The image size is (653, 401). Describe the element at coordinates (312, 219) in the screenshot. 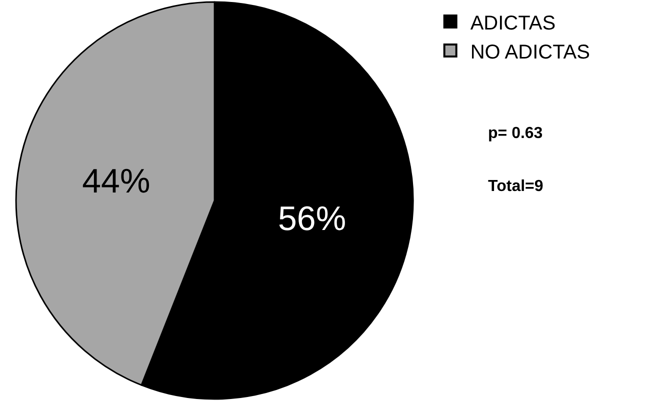

I see `data-label: 56%` at that location.